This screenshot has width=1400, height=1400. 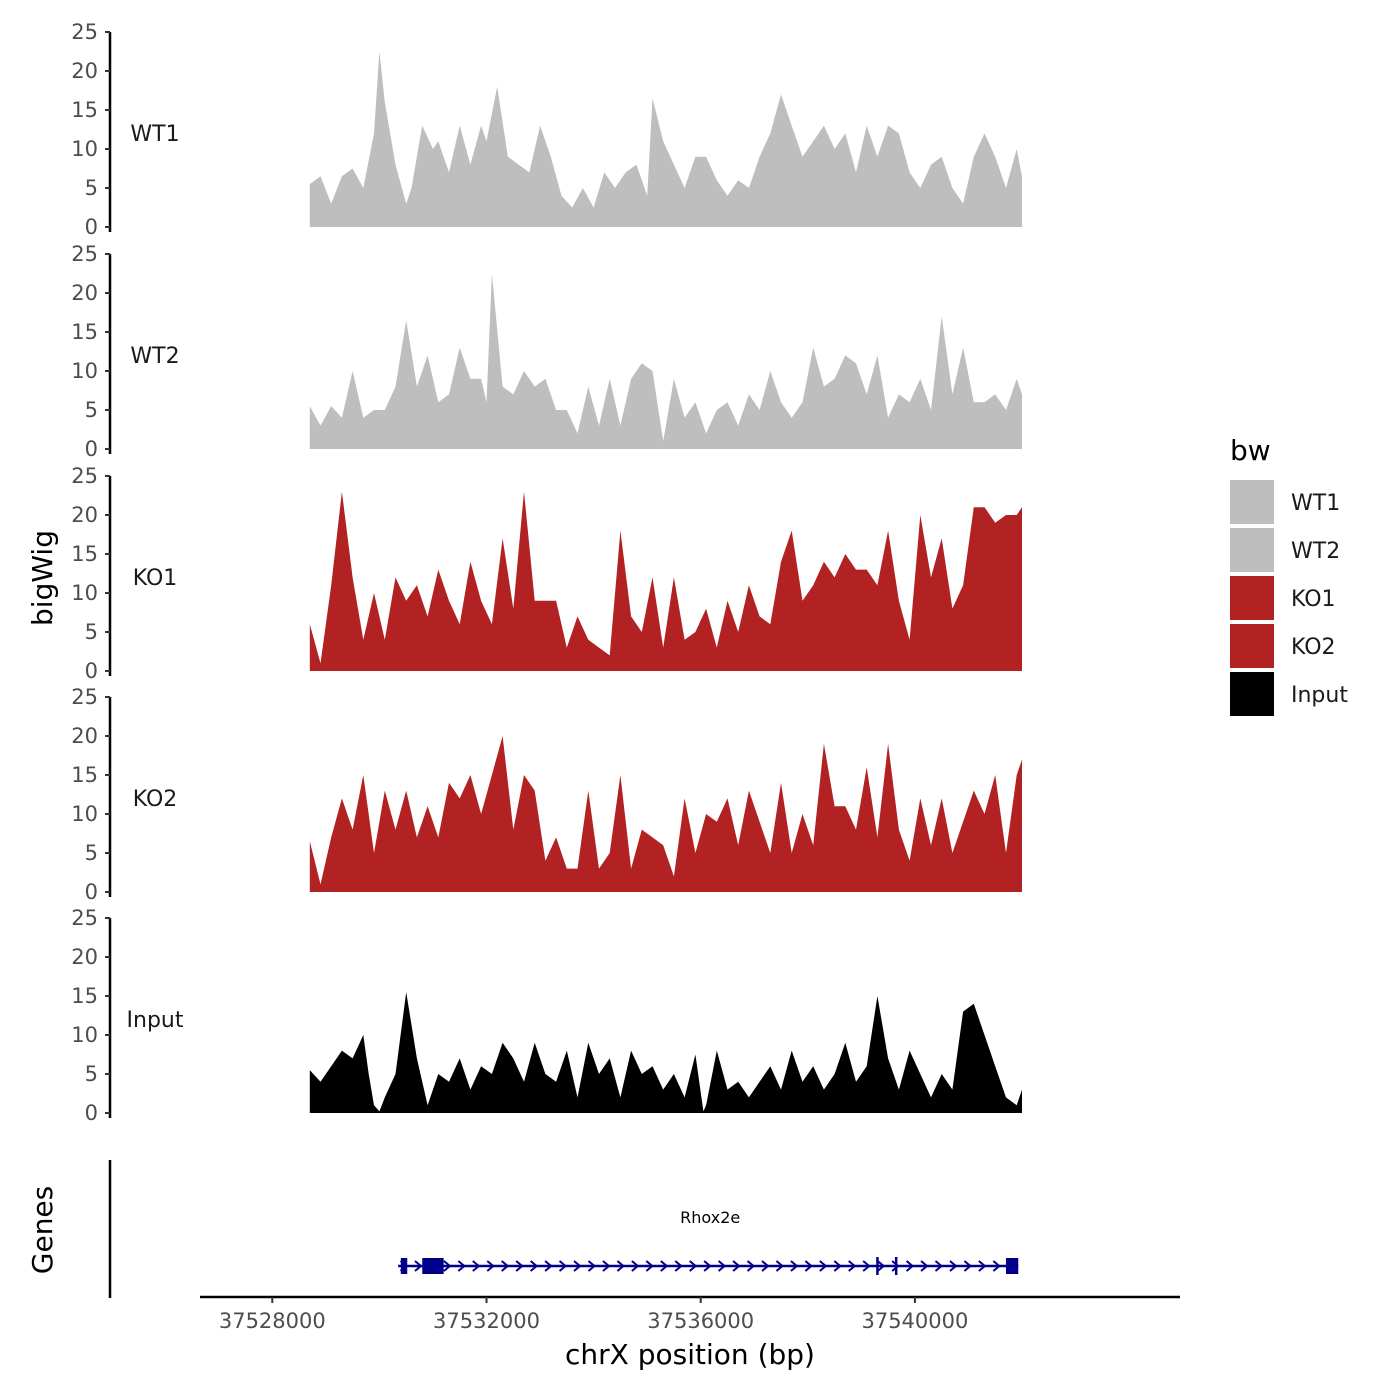 What do you see at coordinates (710, 1217) in the screenshot?
I see `gene-name: Rhox2e` at bounding box center [710, 1217].